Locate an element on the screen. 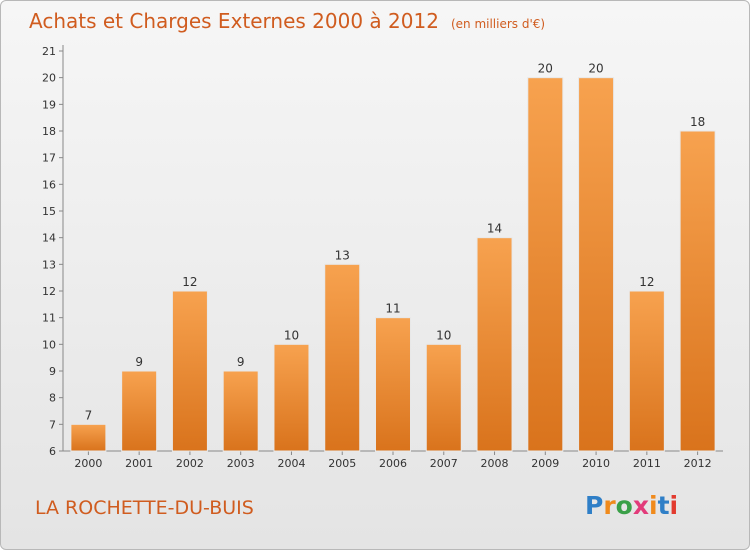 This screenshot has height=550, width=750. y-tick-label: 19 is located at coordinates (49, 104).